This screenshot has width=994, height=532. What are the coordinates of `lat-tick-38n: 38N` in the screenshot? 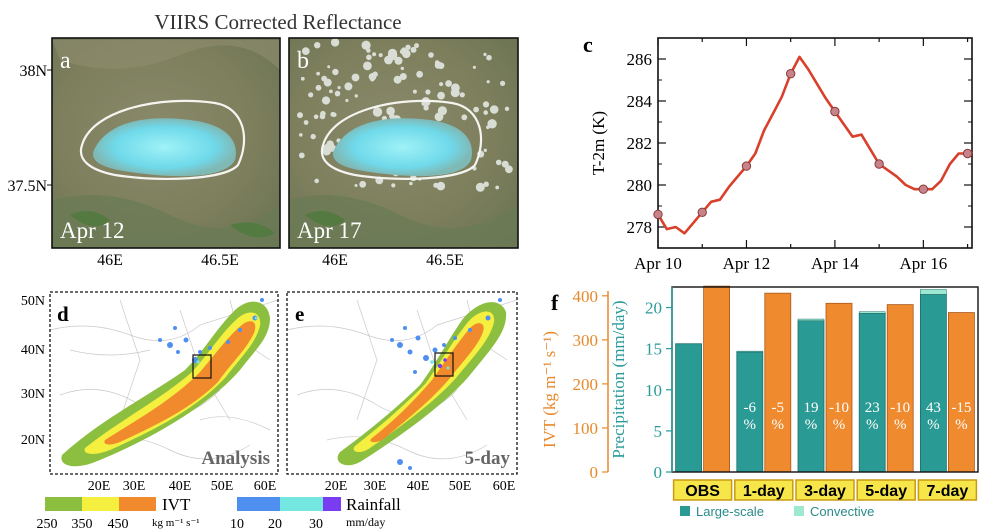 It's located at (33, 71).